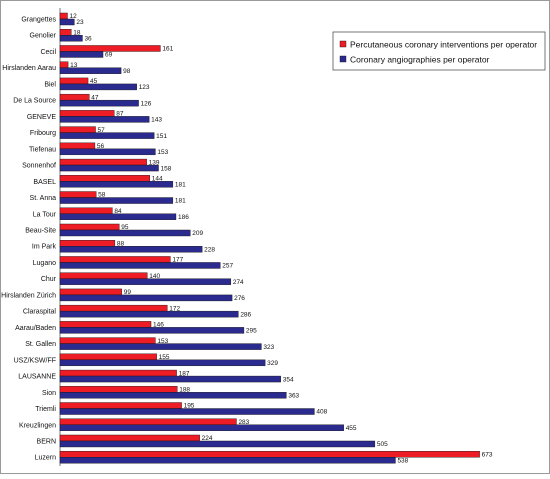  I want to click on category-label: Cecil, so click(48, 52).